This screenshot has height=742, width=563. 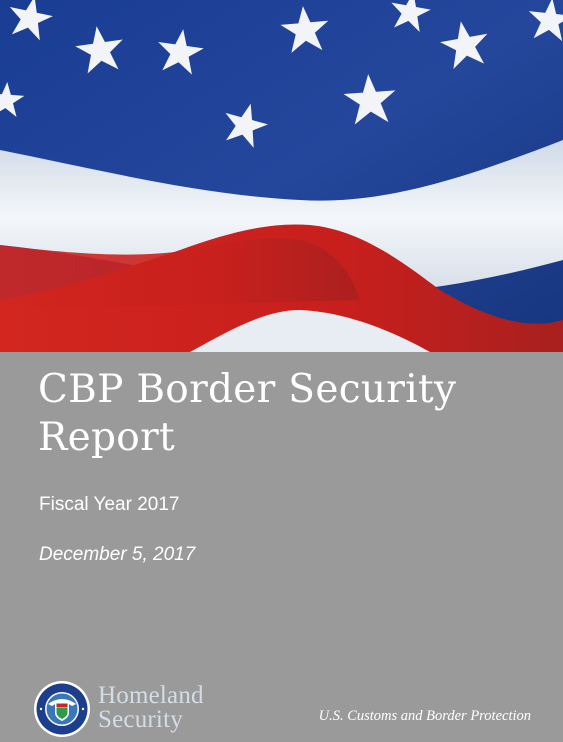 What do you see at coordinates (117, 554) in the screenshot?
I see `report-date: December 5, 2017` at bounding box center [117, 554].